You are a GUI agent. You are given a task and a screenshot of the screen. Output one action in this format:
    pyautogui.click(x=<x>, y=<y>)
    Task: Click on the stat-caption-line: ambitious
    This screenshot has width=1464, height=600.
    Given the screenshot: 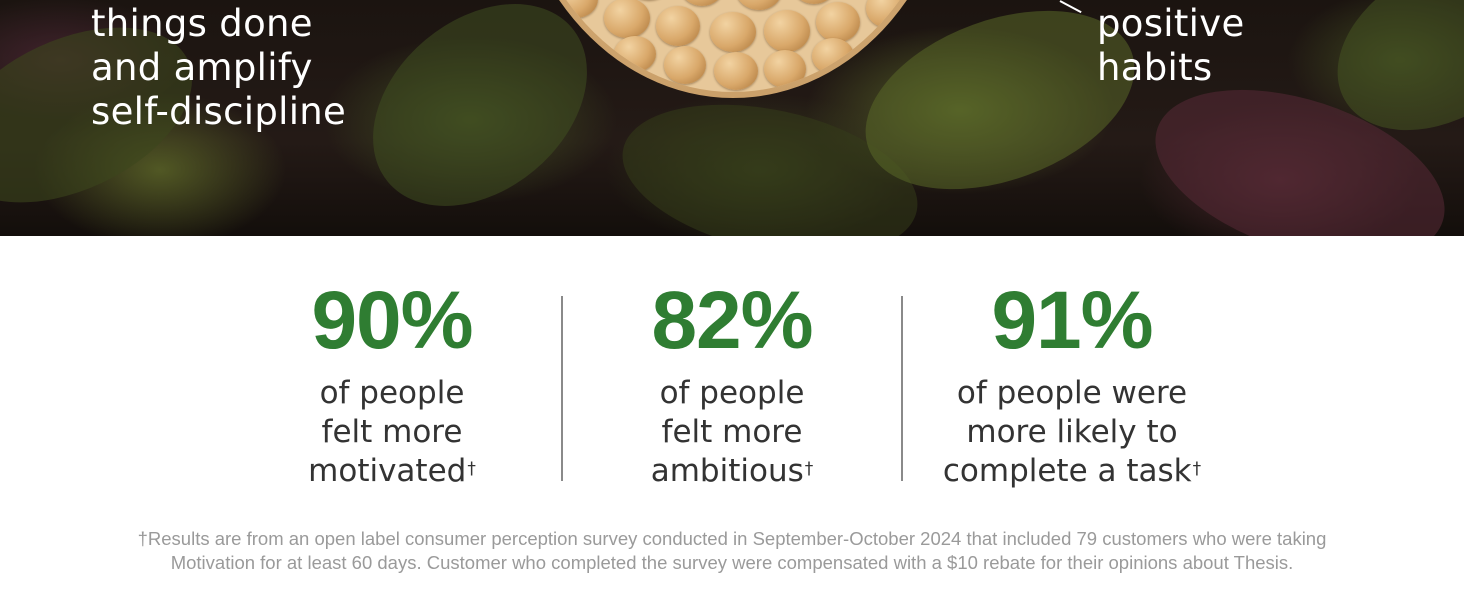 What is the action you would take?
    pyautogui.click(x=727, y=471)
    